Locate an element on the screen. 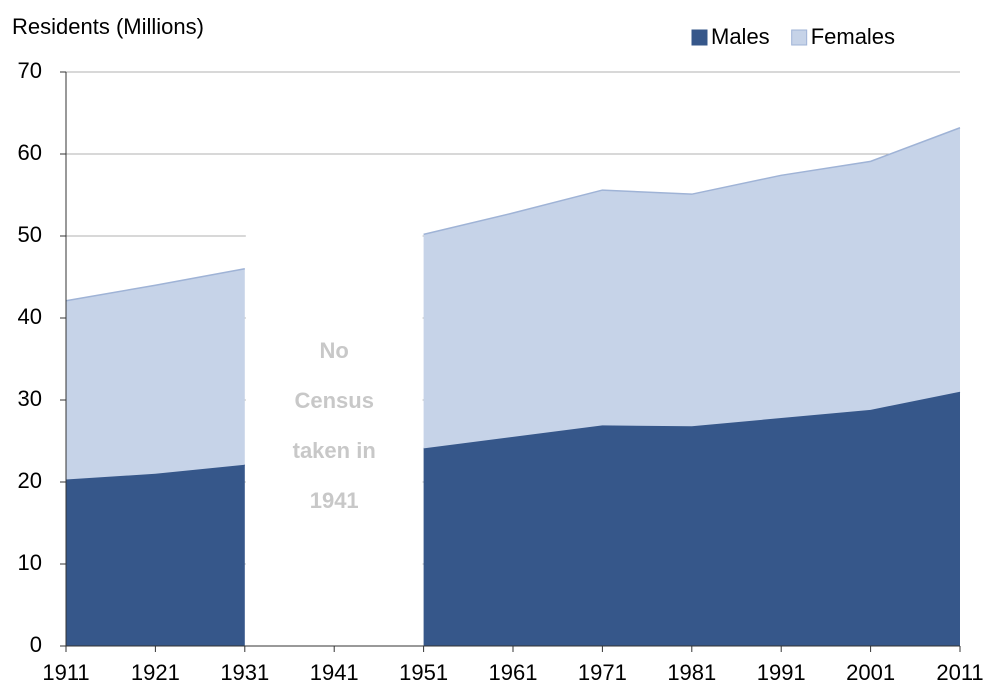 The height and width of the screenshot is (692, 989). legend-label: Females is located at coordinates (853, 36).